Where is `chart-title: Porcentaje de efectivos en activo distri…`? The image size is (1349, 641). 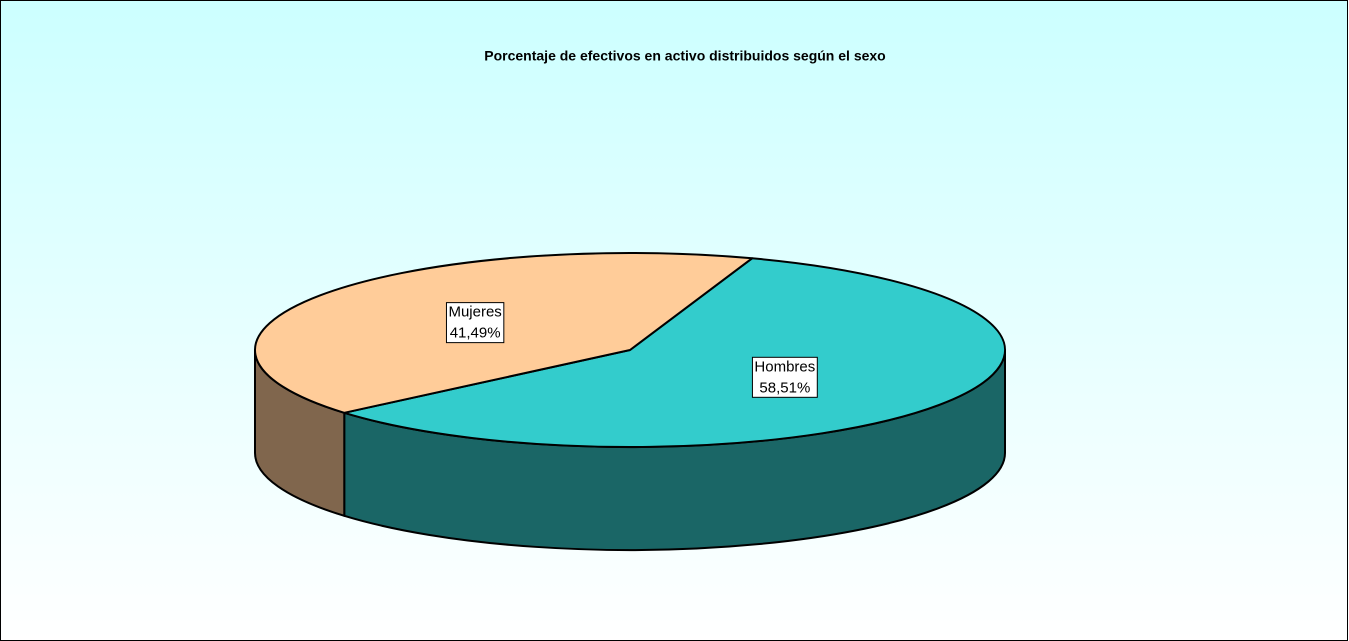 chart-title: Porcentaje de efectivos en activo distri… is located at coordinates (684, 56).